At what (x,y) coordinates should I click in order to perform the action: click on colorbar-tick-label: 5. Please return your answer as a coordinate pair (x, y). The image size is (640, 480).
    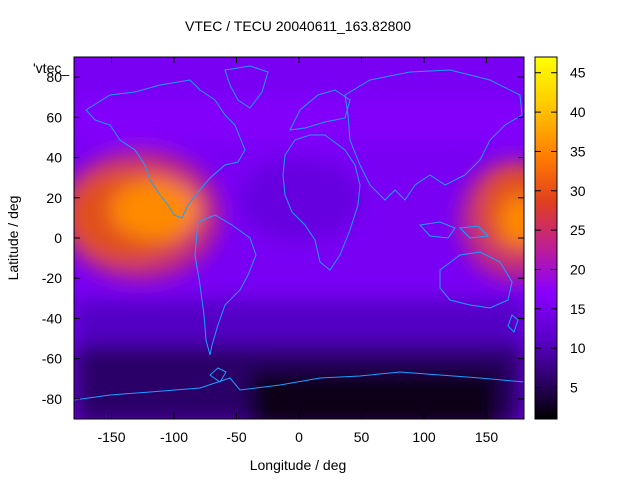
    Looking at the image, I should click on (574, 388).